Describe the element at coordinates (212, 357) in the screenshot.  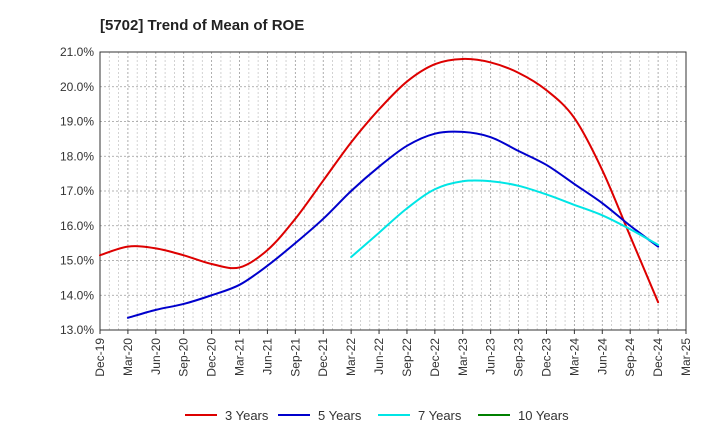
I see `x-tick-label: Dec-20` at that location.